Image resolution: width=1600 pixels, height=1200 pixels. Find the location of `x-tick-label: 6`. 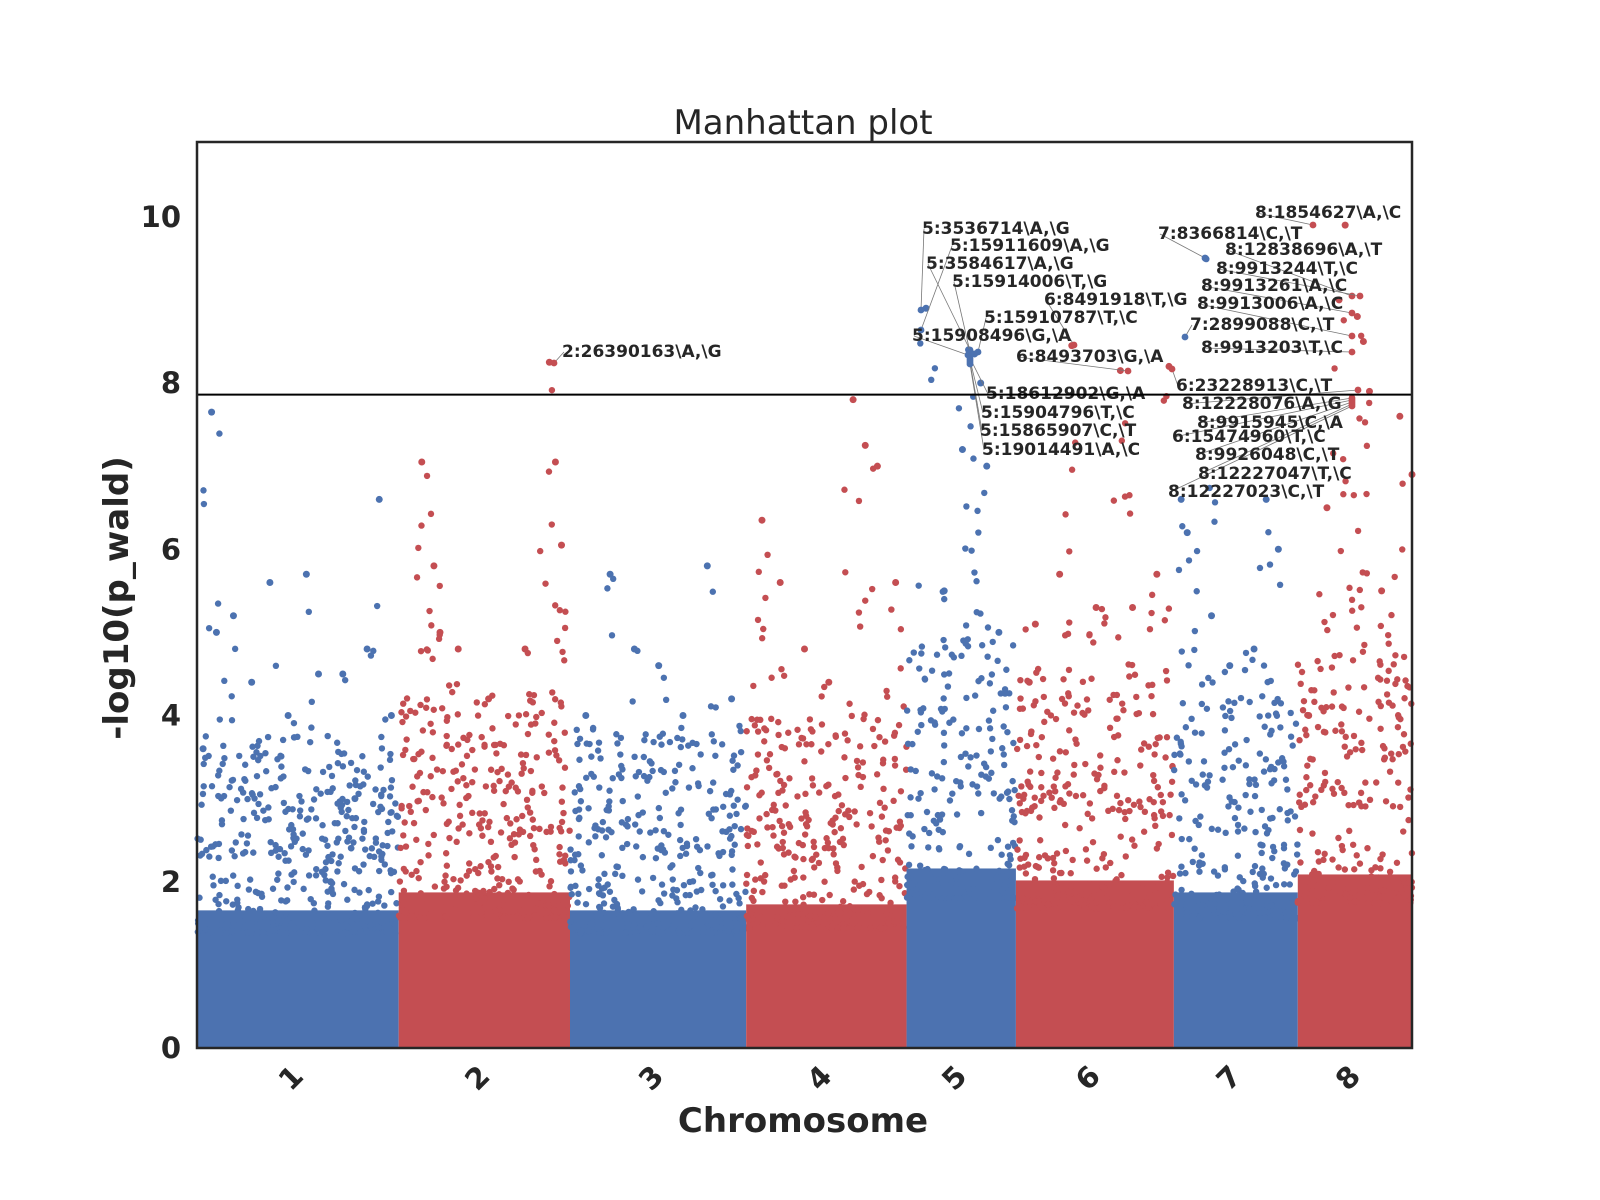

x-tick-label: 6 is located at coordinates (1088, 1078).